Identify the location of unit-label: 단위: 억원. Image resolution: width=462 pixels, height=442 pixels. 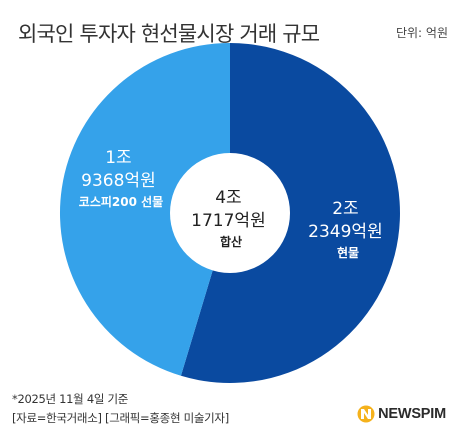
(421, 33).